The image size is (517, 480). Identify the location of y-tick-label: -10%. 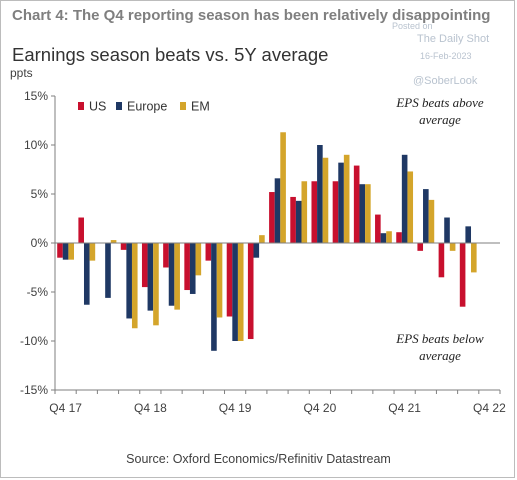
(34, 341).